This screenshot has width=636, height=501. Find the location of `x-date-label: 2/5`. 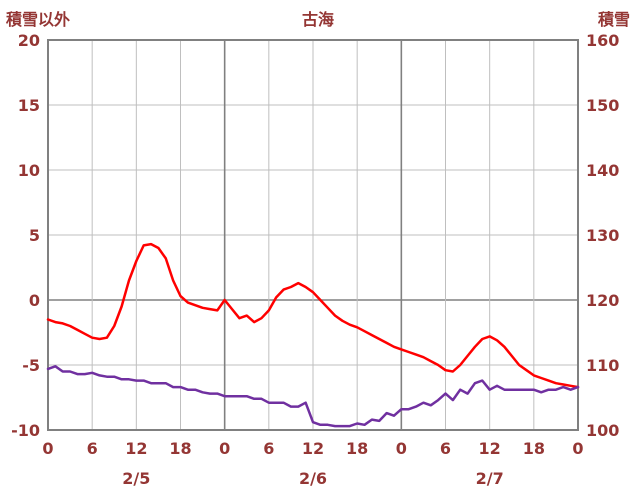

x-date-label: 2/5 is located at coordinates (136, 478).